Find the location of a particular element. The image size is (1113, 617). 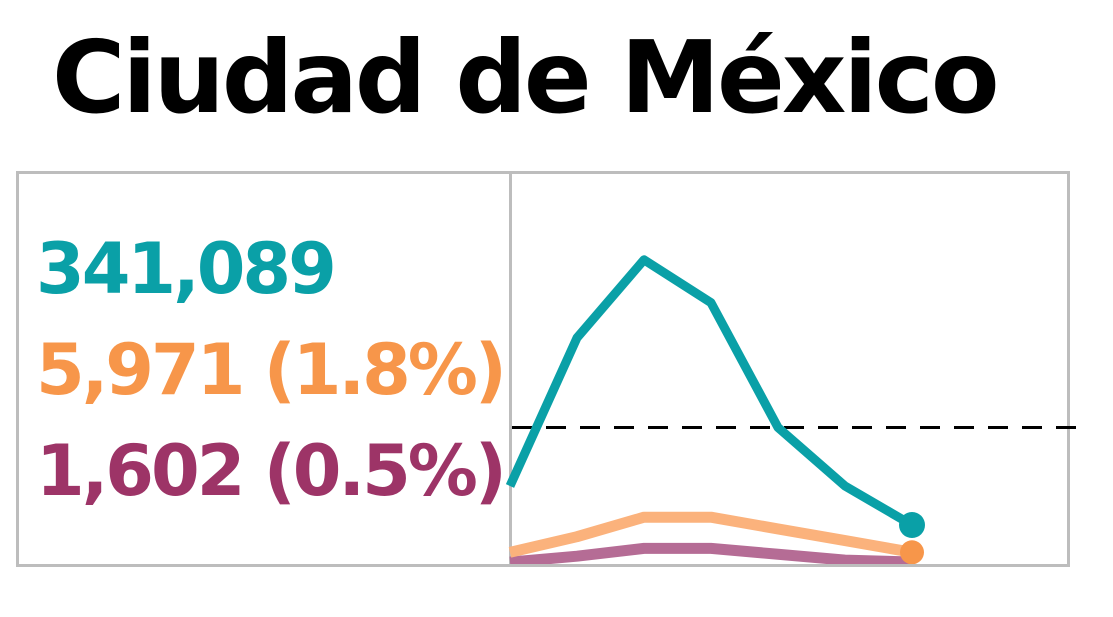

series-end-point-hospitalized is located at coordinates (912, 552).